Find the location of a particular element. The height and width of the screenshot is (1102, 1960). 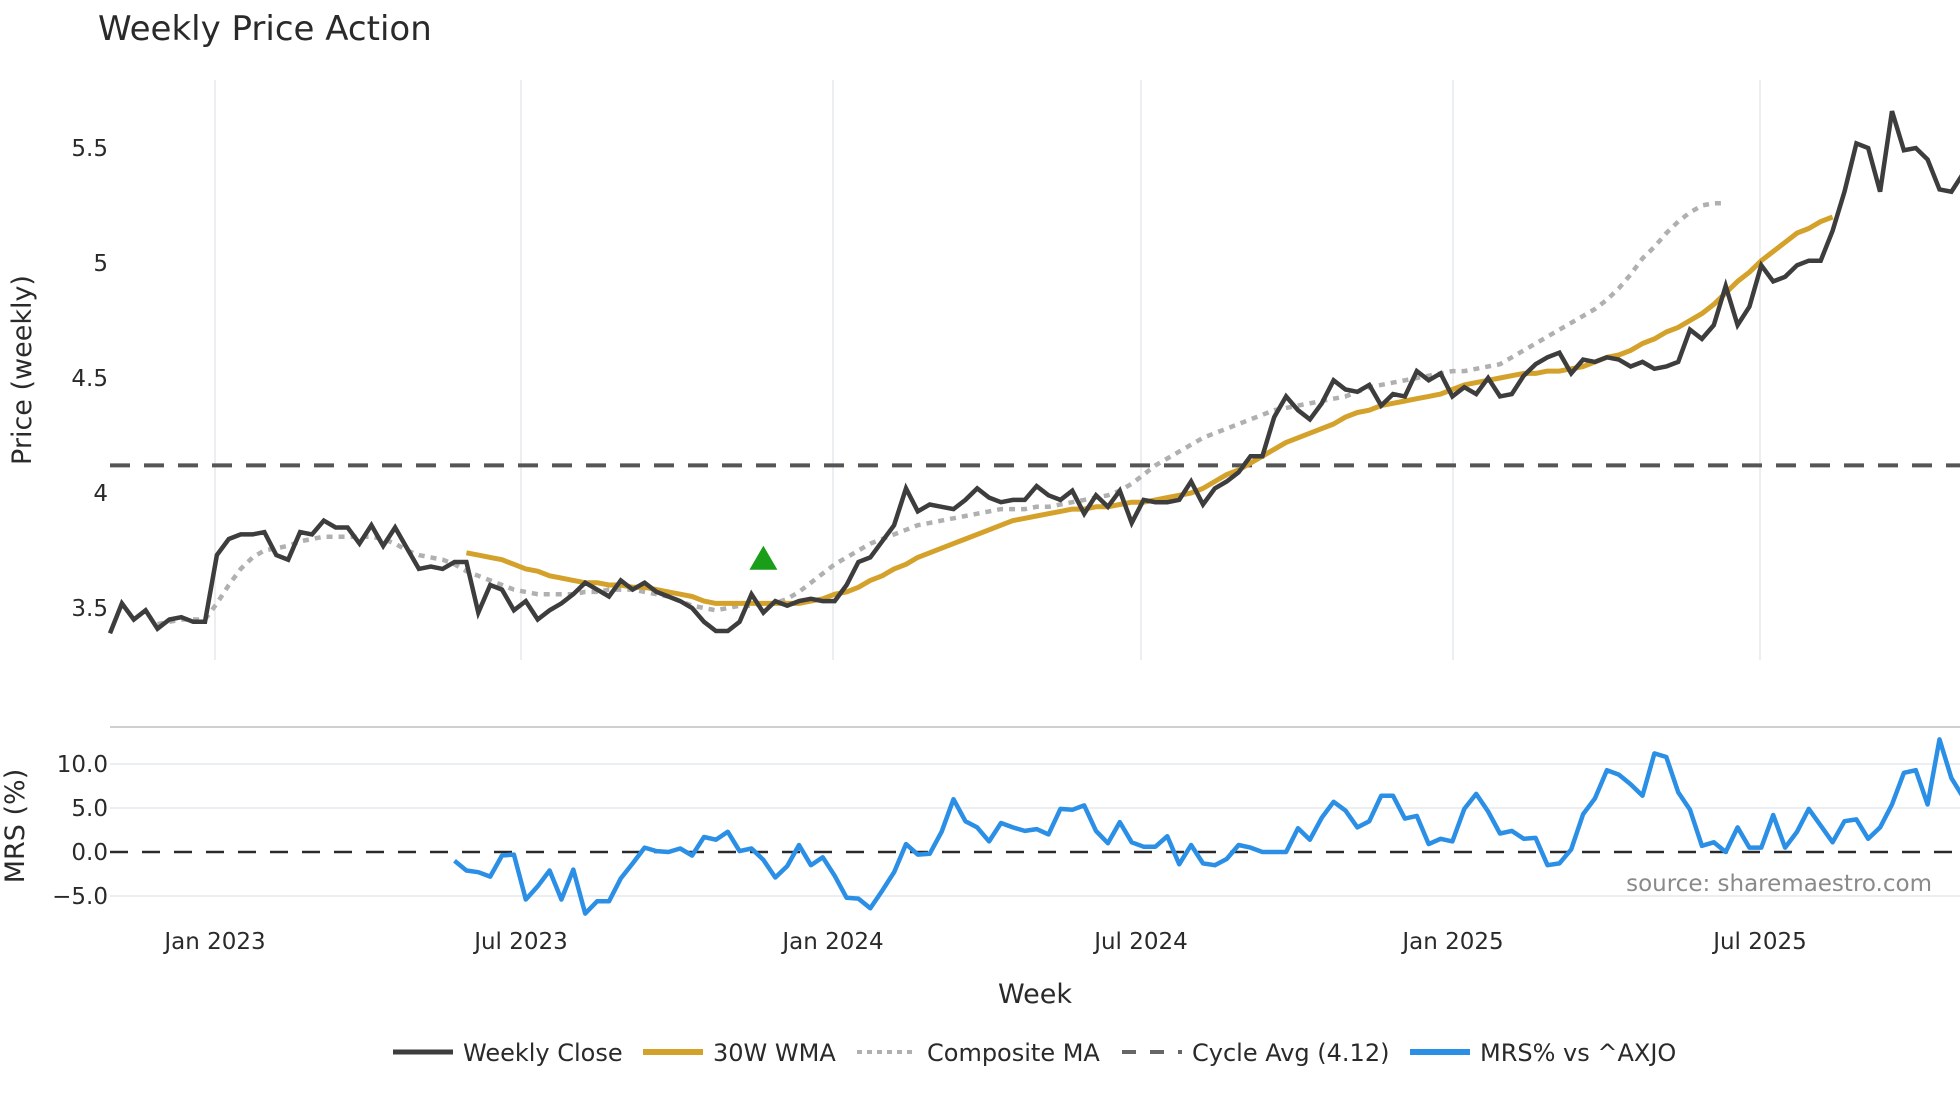

price-y-axis-ticks: 3.5 4 4.5 5 5.5 is located at coordinates (89, 379).